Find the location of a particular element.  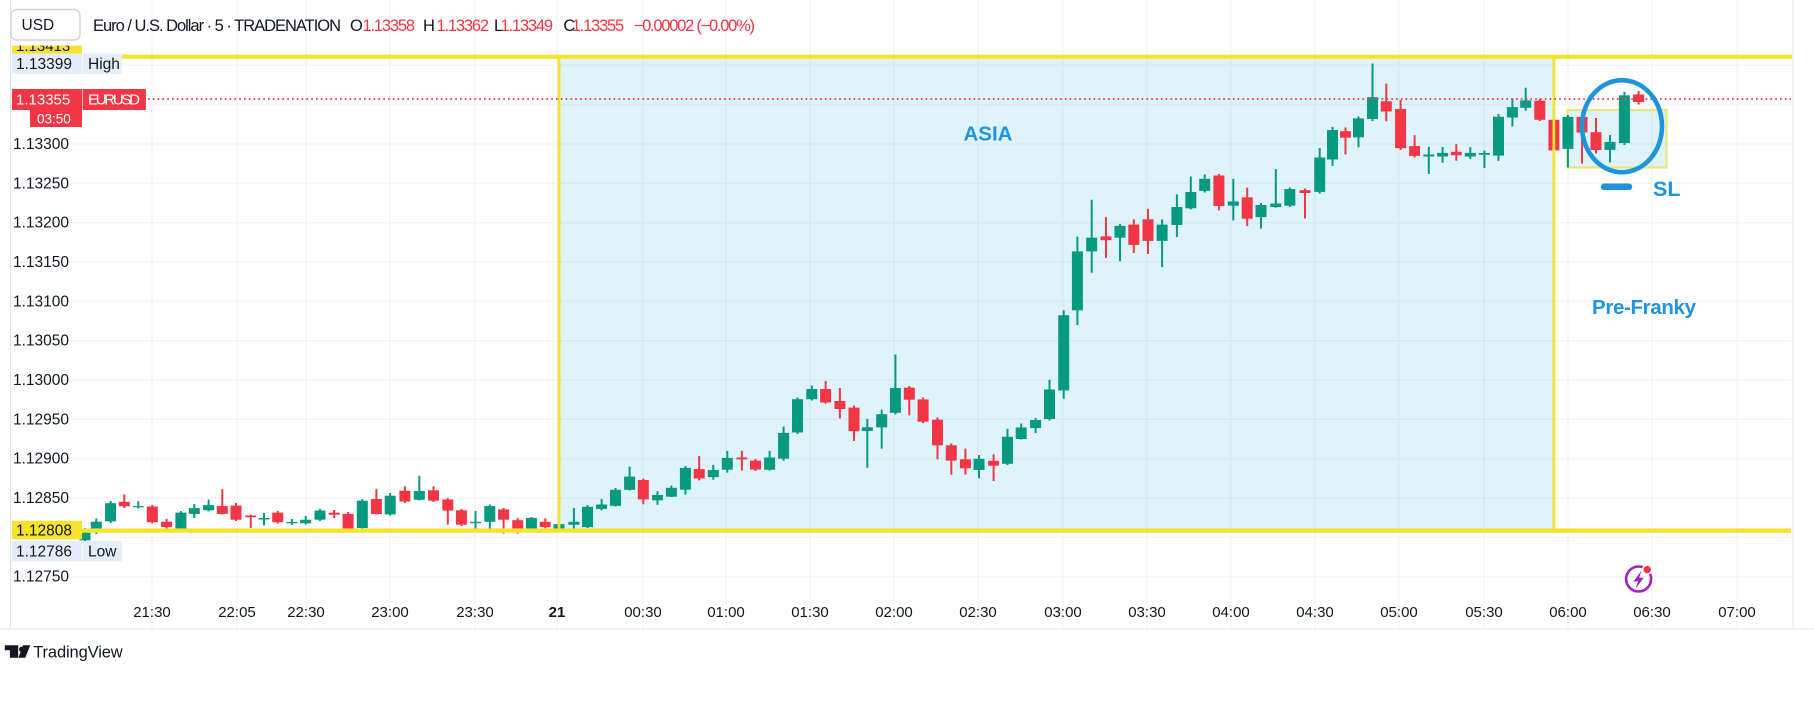

svg-text: 1.13413 is located at coordinates (43, 46).